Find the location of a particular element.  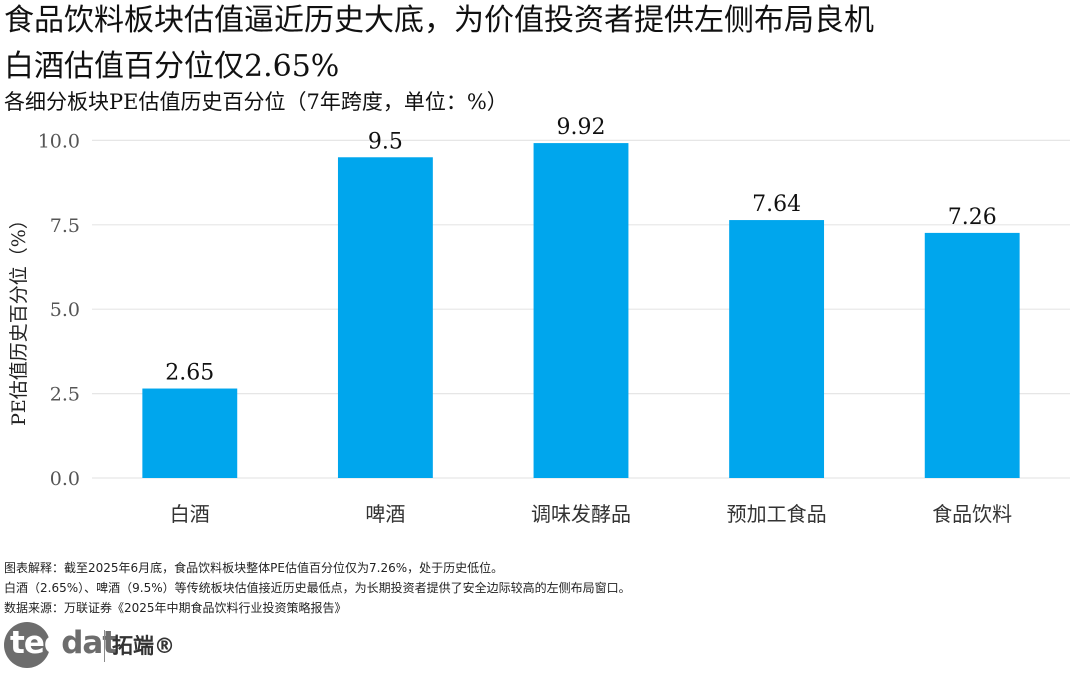

bar-value-label: 9.5 is located at coordinates (385, 141).